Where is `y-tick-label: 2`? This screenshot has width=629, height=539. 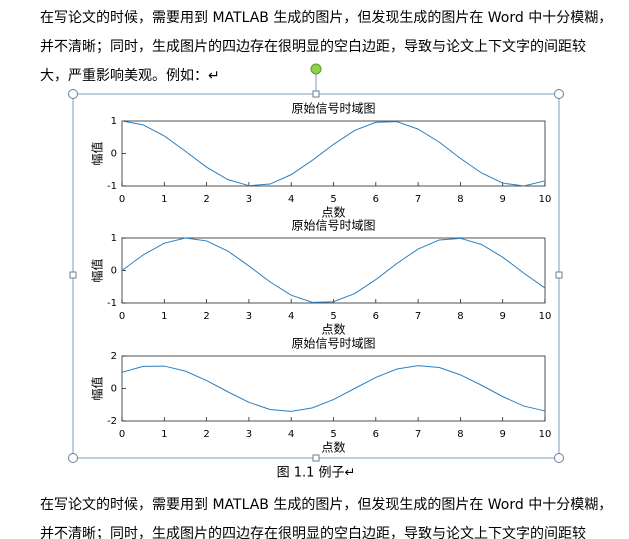 y-tick-label: 2 is located at coordinates (114, 356).